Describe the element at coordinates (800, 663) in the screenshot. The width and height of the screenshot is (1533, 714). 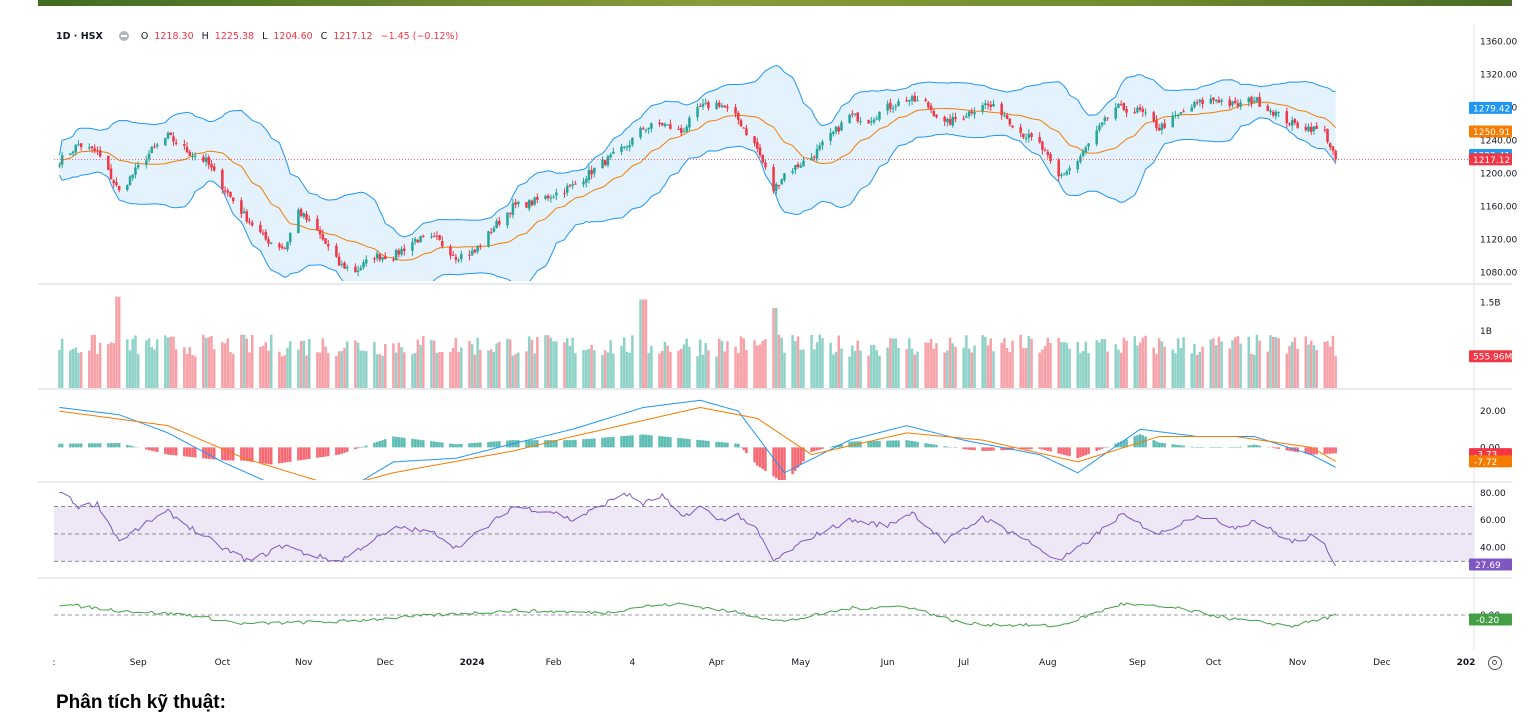
I see `x-tick-label: May` at that location.